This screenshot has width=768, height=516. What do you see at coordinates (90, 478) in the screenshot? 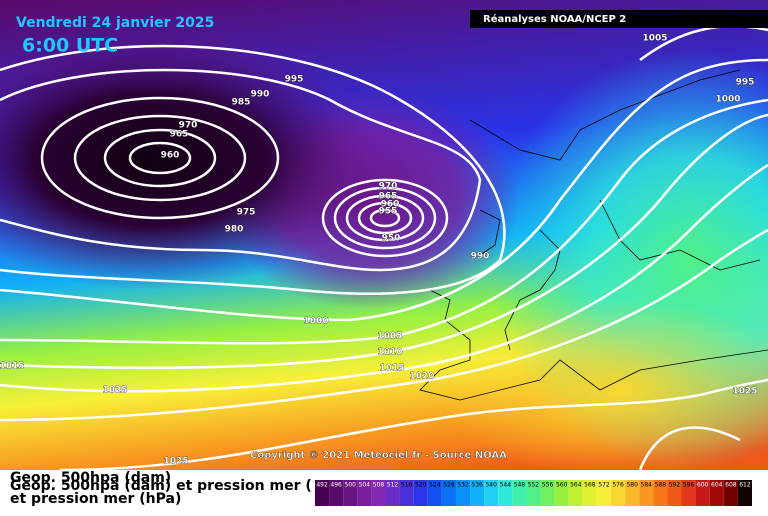
I see `legend-caption: Geop. 500hpa (dam)` at bounding box center [90, 478].